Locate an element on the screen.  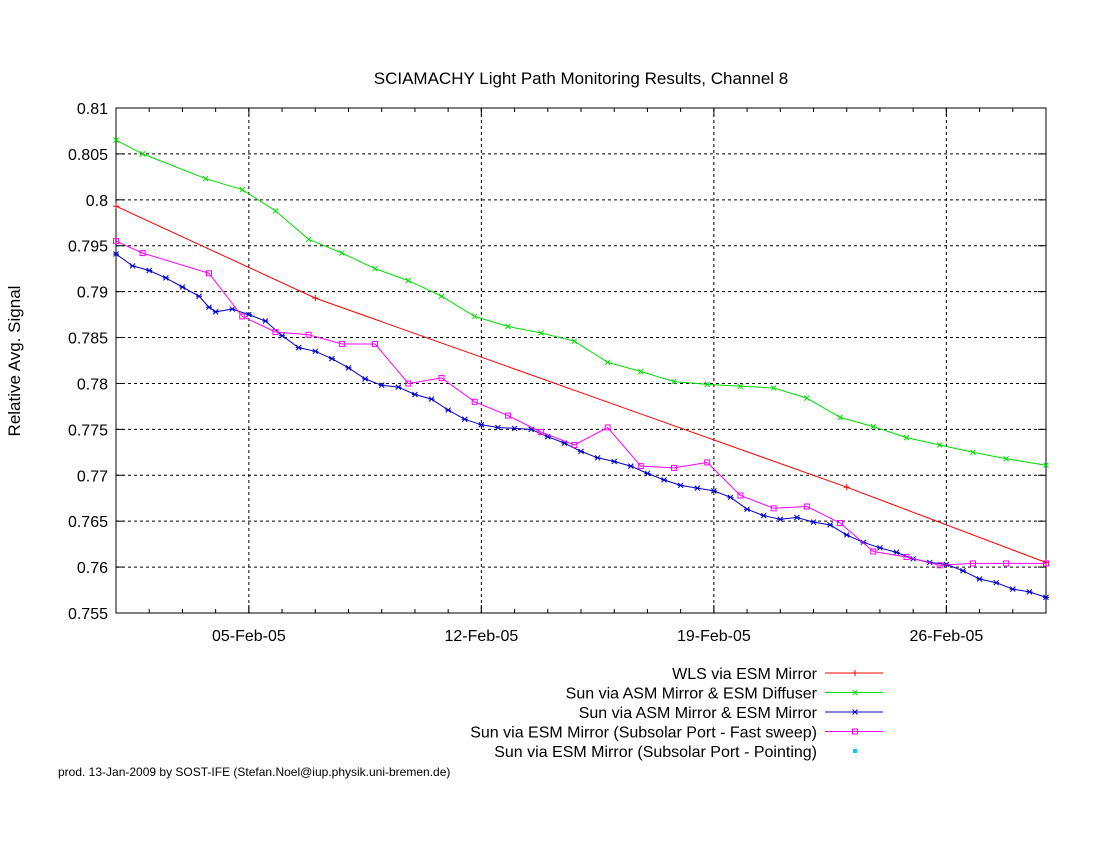
y-tick-label: 0.79 is located at coordinates (92, 293).